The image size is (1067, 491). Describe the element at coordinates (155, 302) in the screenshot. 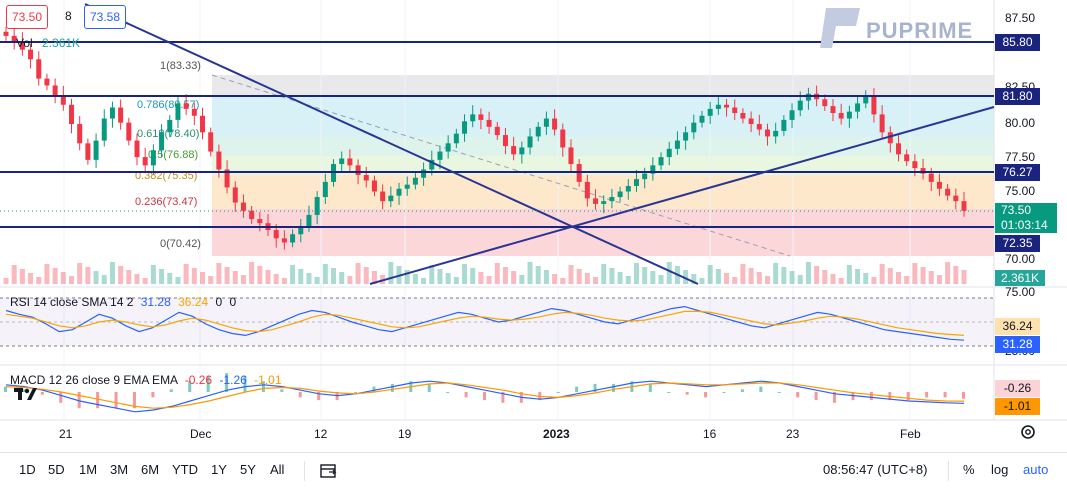

I see `rsi-legend-value: 31.28` at that location.